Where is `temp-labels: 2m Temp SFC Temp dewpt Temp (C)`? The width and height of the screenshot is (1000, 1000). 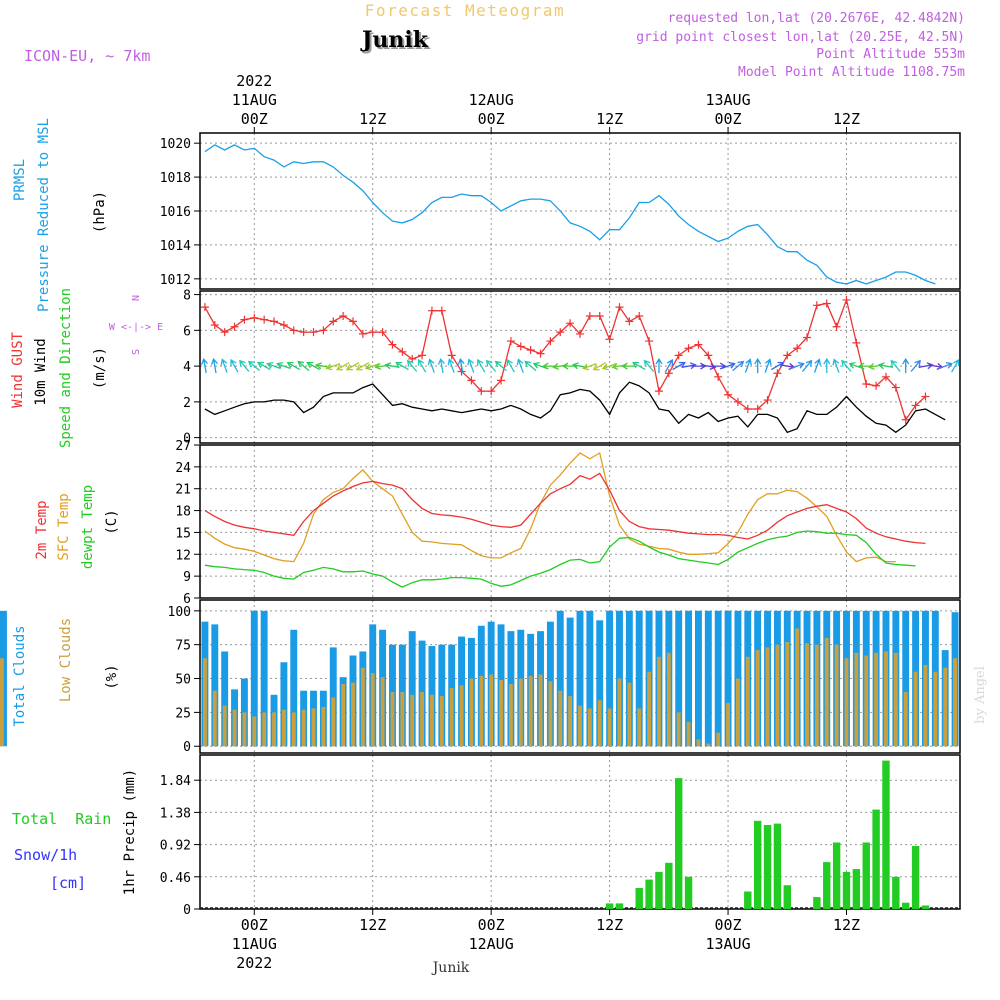 temp-labels: 2m Temp SFC Temp dewpt Temp (C) is located at coordinates (77, 527).